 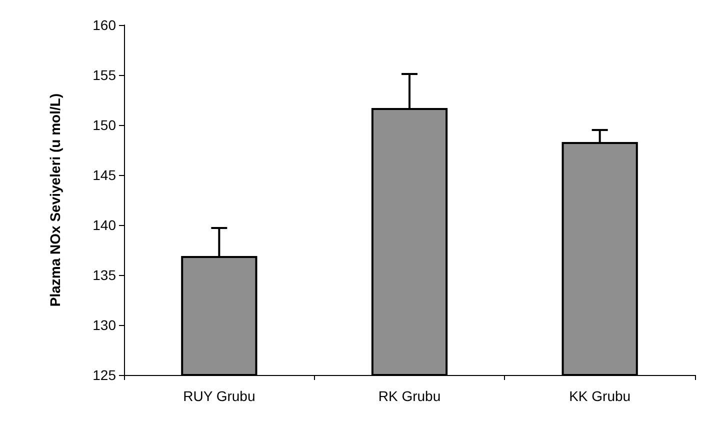 What do you see at coordinates (104, 125) in the screenshot?
I see `y-tick-label: 150` at bounding box center [104, 125].